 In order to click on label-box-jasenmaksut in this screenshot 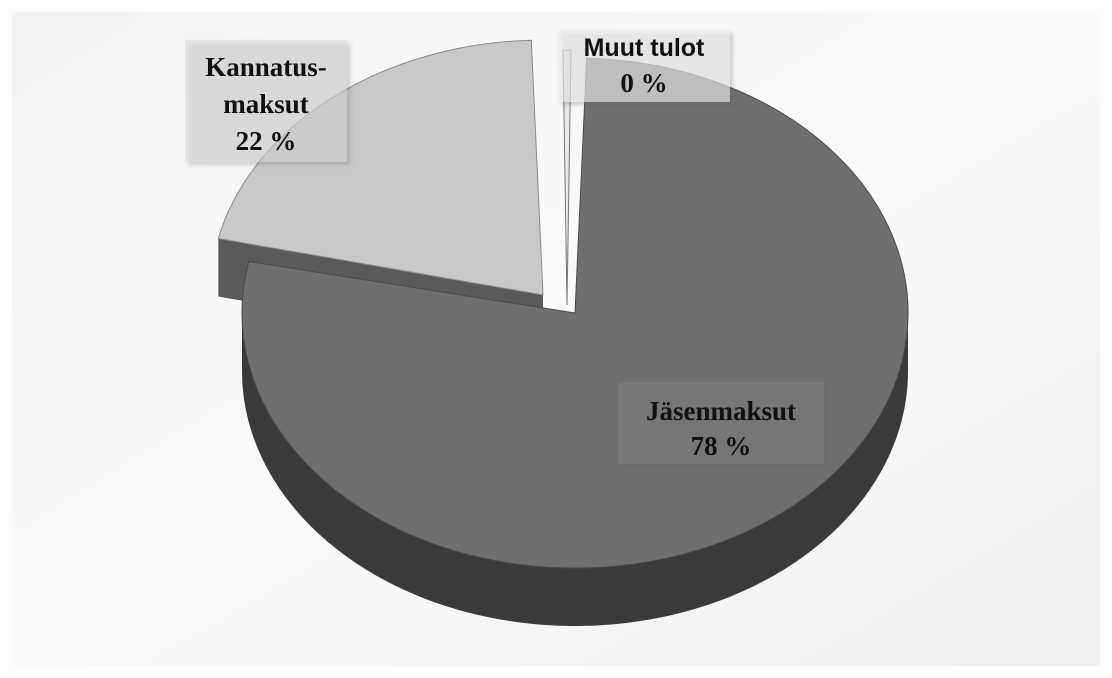, I will do `click(721, 423)`.